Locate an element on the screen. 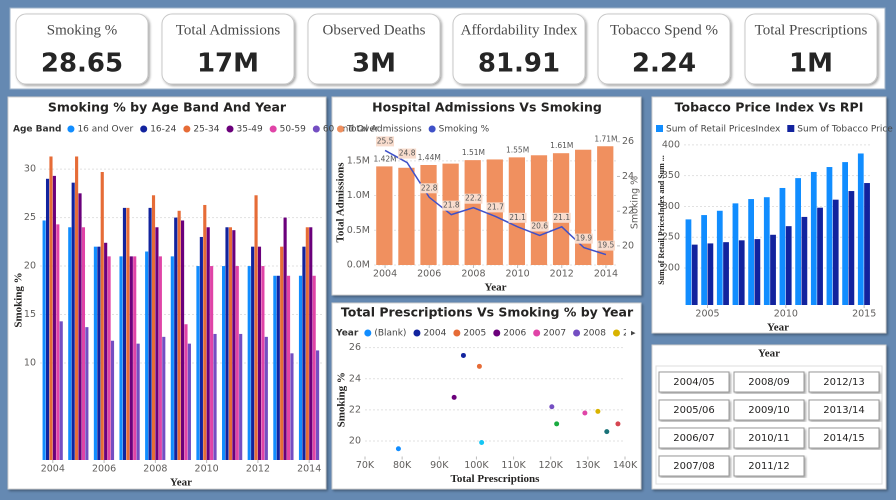  y-tick-label: 1.5M is located at coordinates (358, 160).